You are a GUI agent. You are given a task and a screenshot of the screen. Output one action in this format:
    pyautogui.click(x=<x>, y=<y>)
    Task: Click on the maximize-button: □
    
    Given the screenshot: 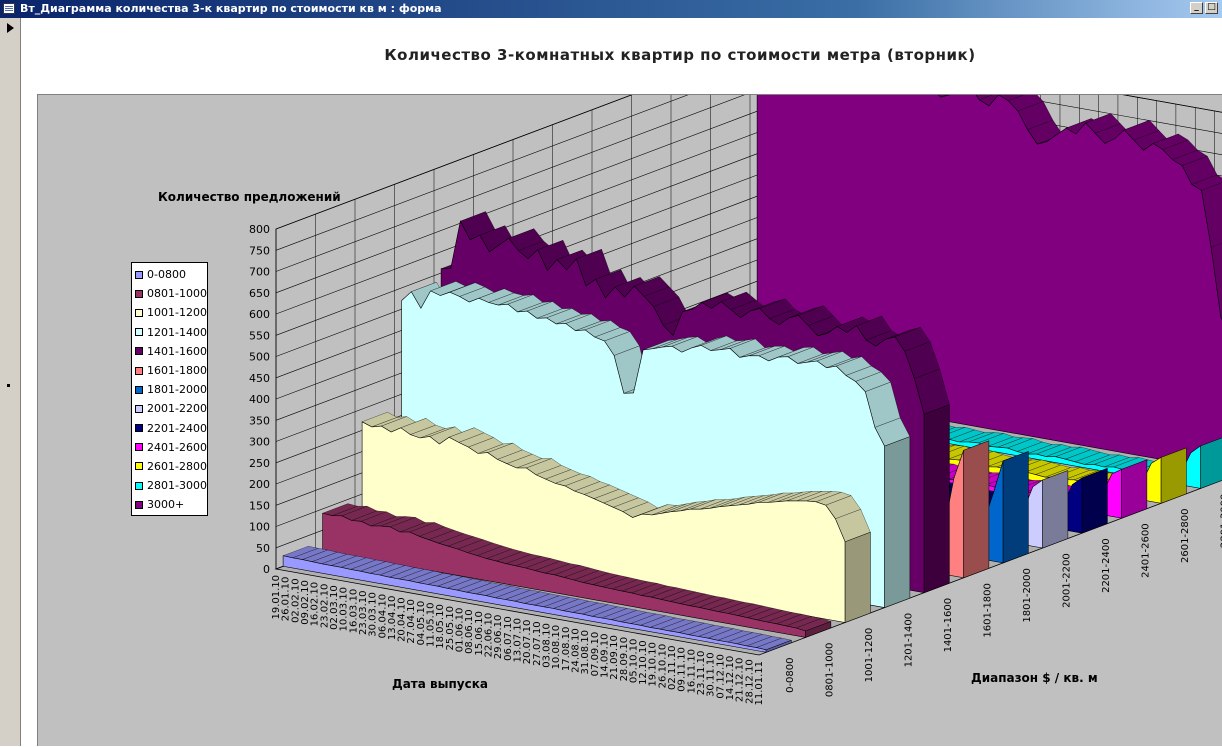 What is the action you would take?
    pyautogui.click(x=1211, y=8)
    